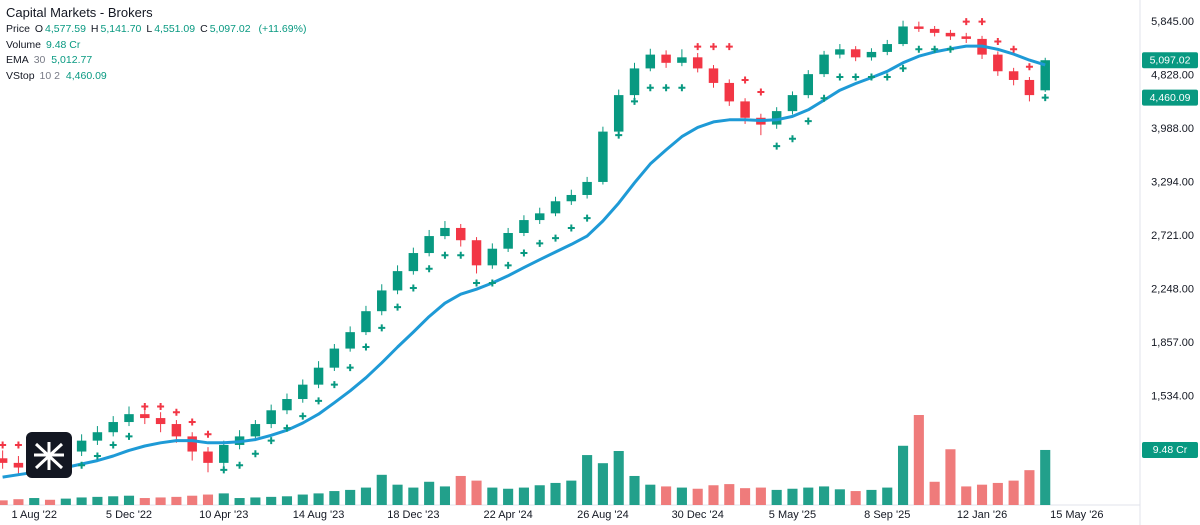 The image size is (1200, 525). I want to click on legend-key: H, so click(94, 29).